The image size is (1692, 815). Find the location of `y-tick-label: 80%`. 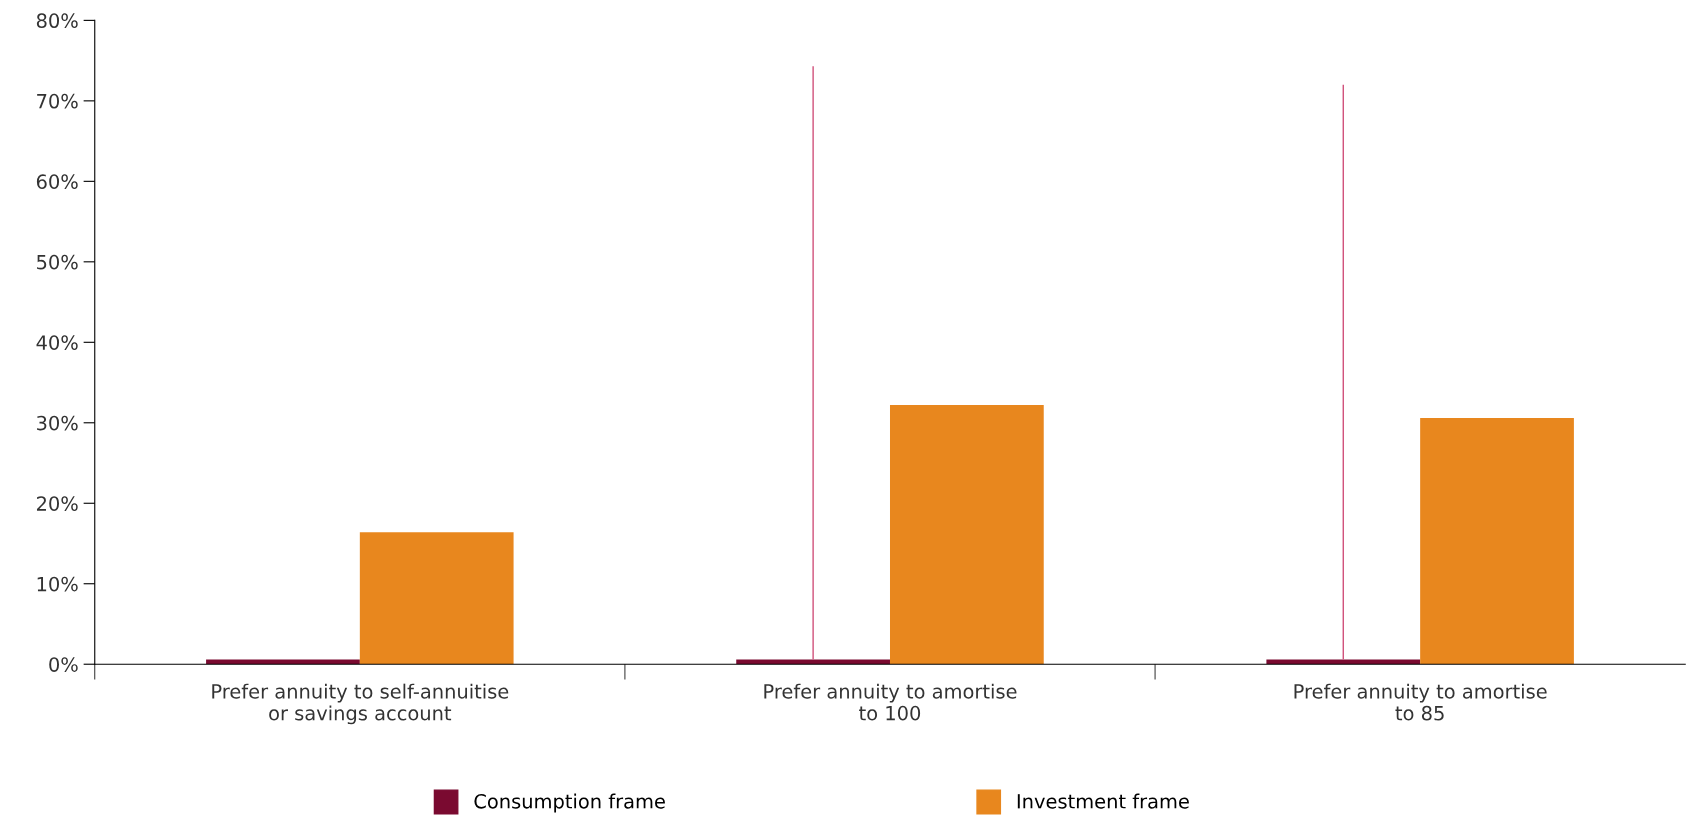

y-tick-label: 80% is located at coordinates (57, 21).